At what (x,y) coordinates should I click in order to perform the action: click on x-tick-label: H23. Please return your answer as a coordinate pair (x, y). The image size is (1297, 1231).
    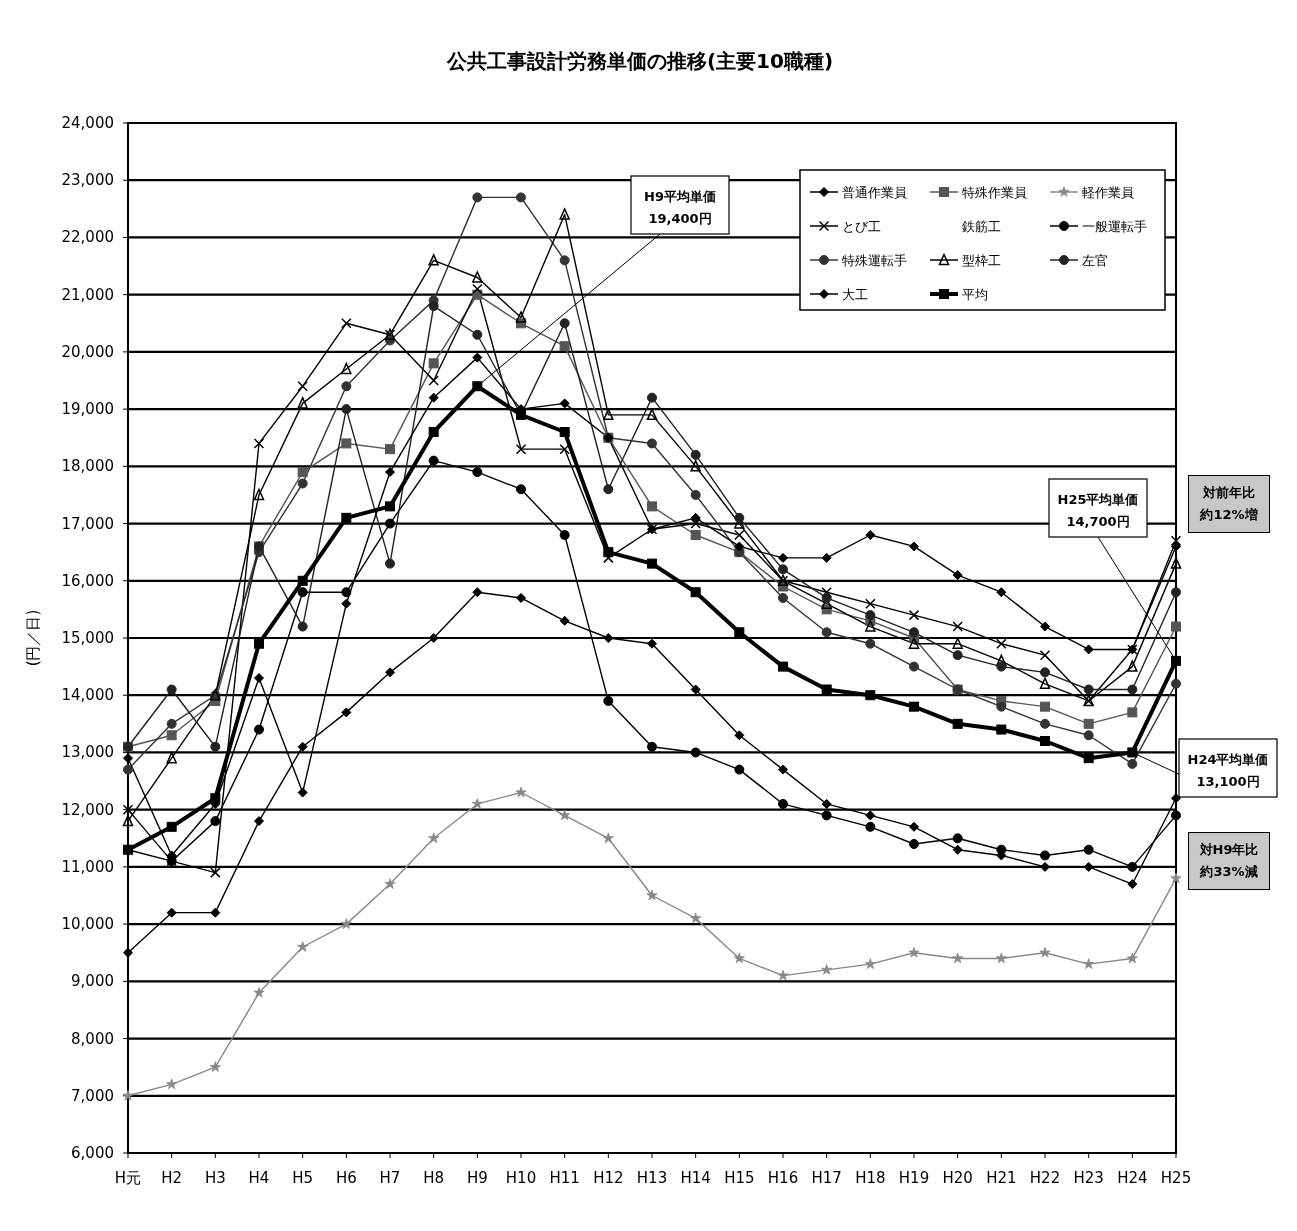
    Looking at the image, I should click on (1088, 1178).